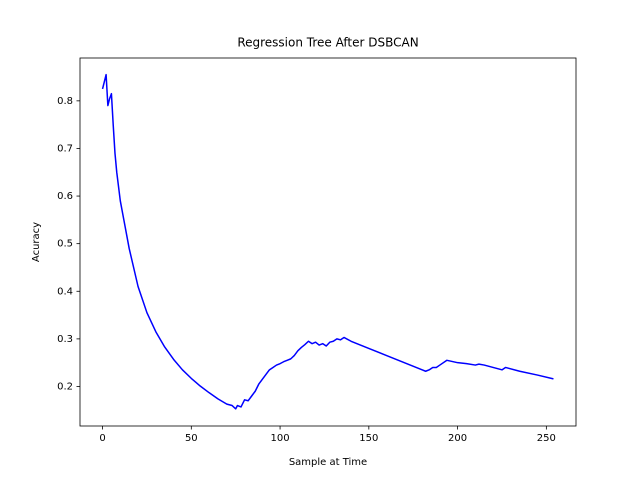 Image resolution: width=640 pixels, height=480 pixels. Describe the element at coordinates (280, 438) in the screenshot. I see `x-tick-label: 100` at that location.